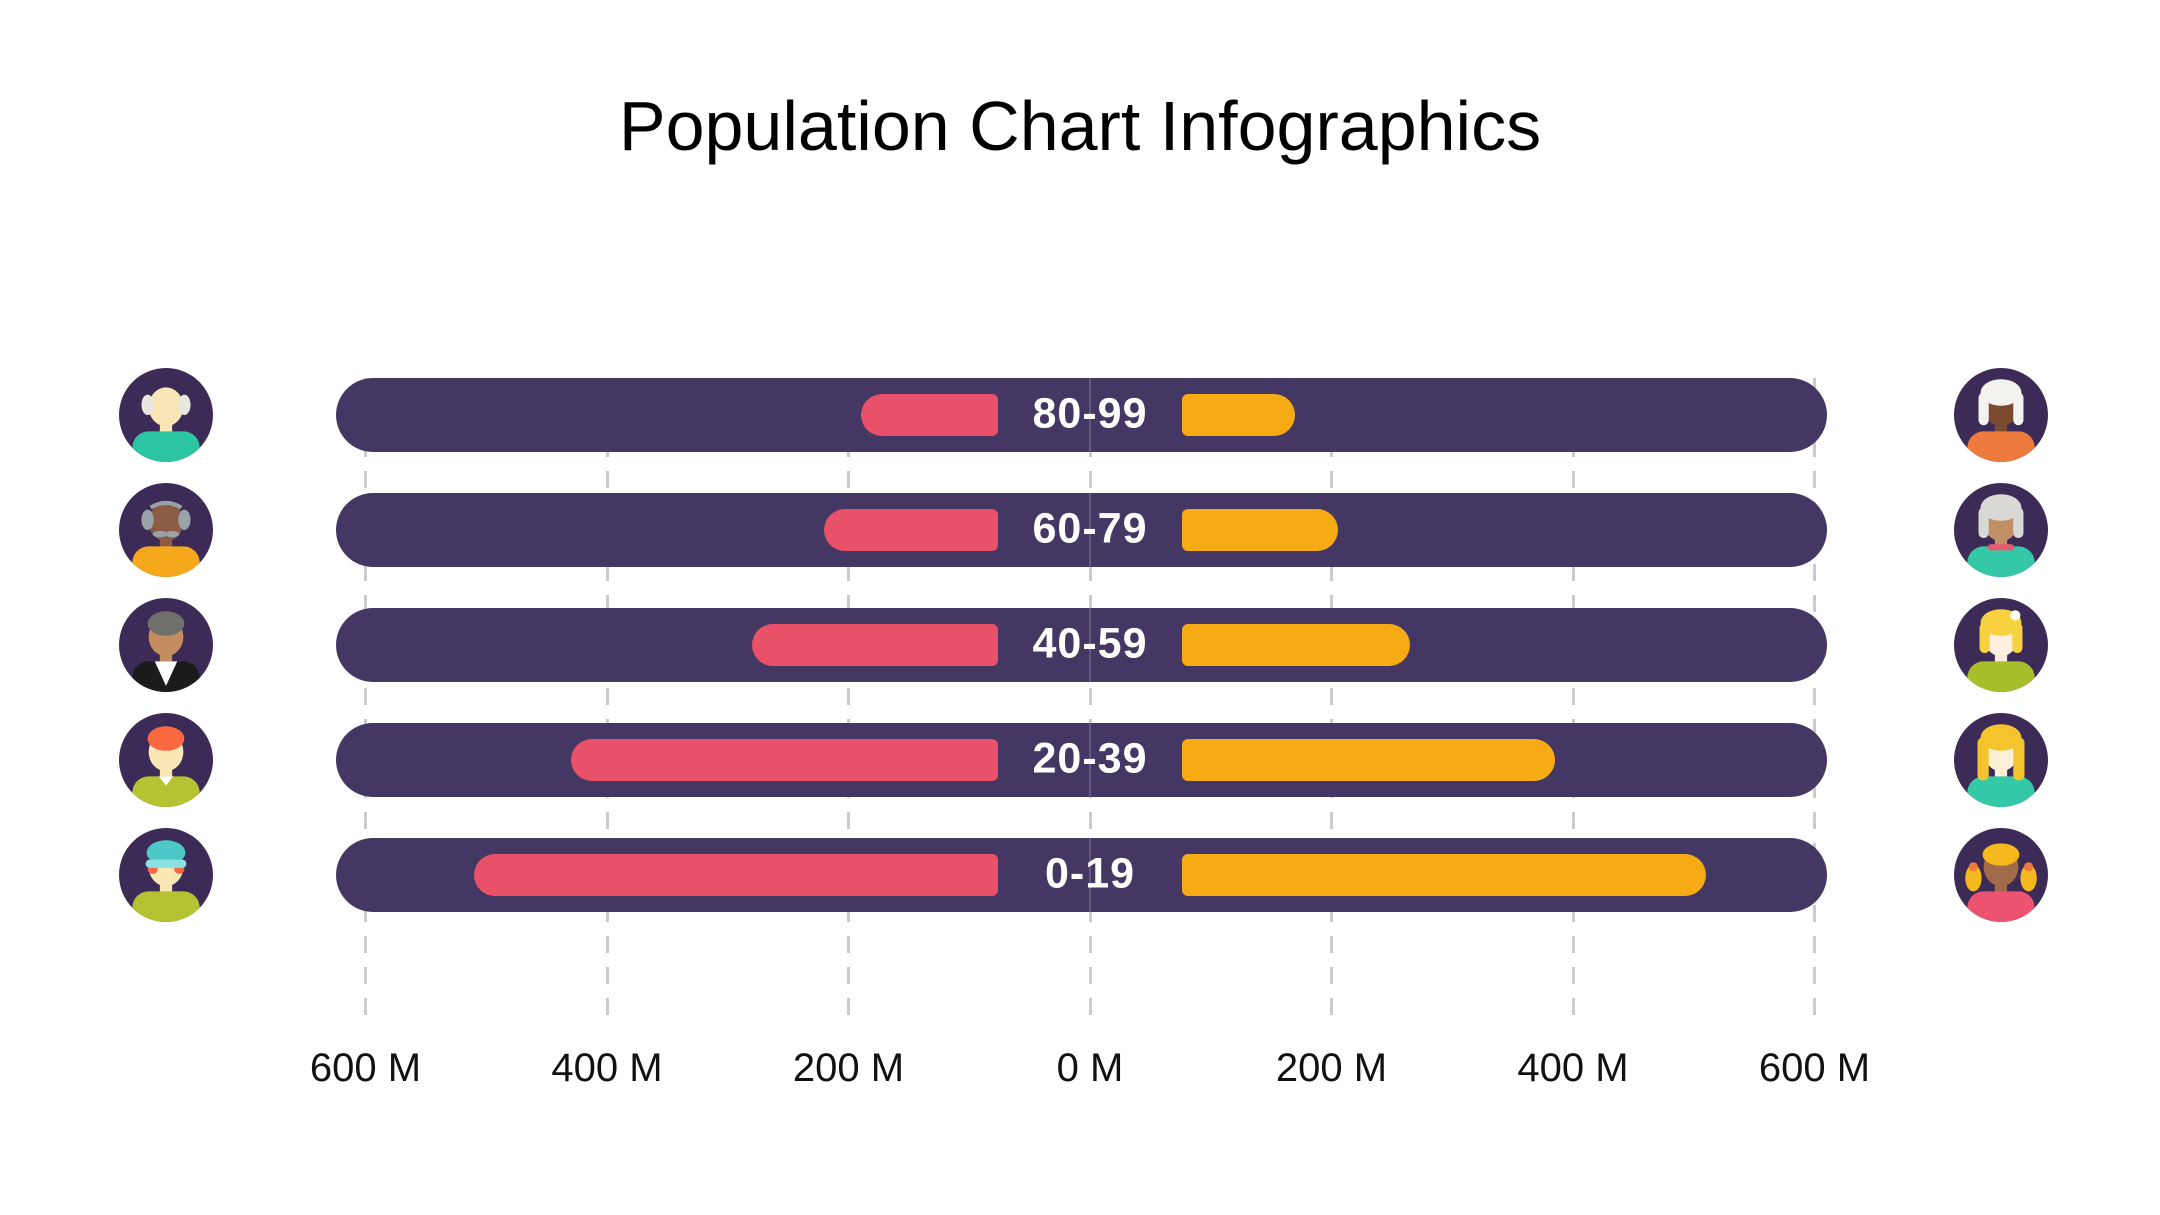 The width and height of the screenshot is (2160, 1215). I want to click on age-group-label: 80-99, so click(1090, 413).